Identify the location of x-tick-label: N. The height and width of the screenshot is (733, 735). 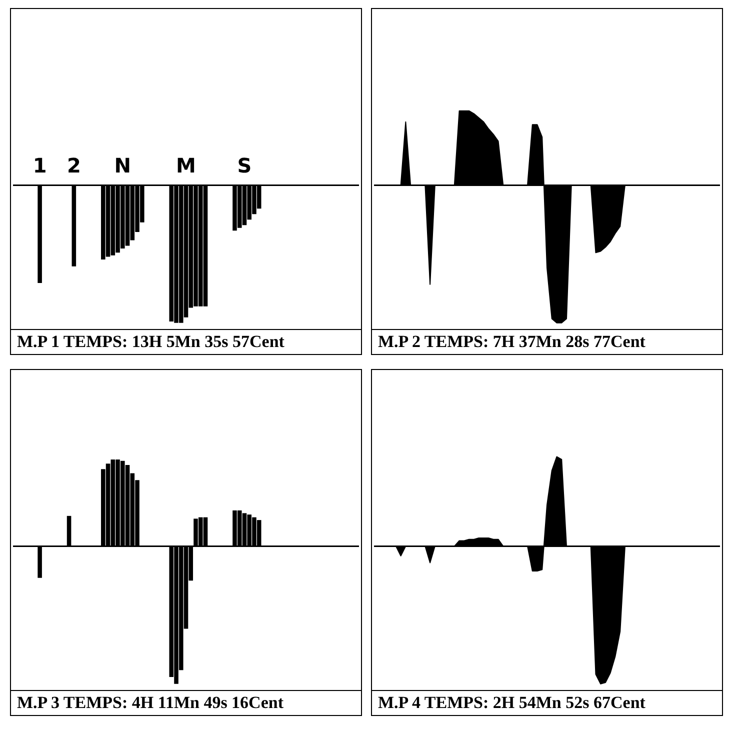
(123, 165).